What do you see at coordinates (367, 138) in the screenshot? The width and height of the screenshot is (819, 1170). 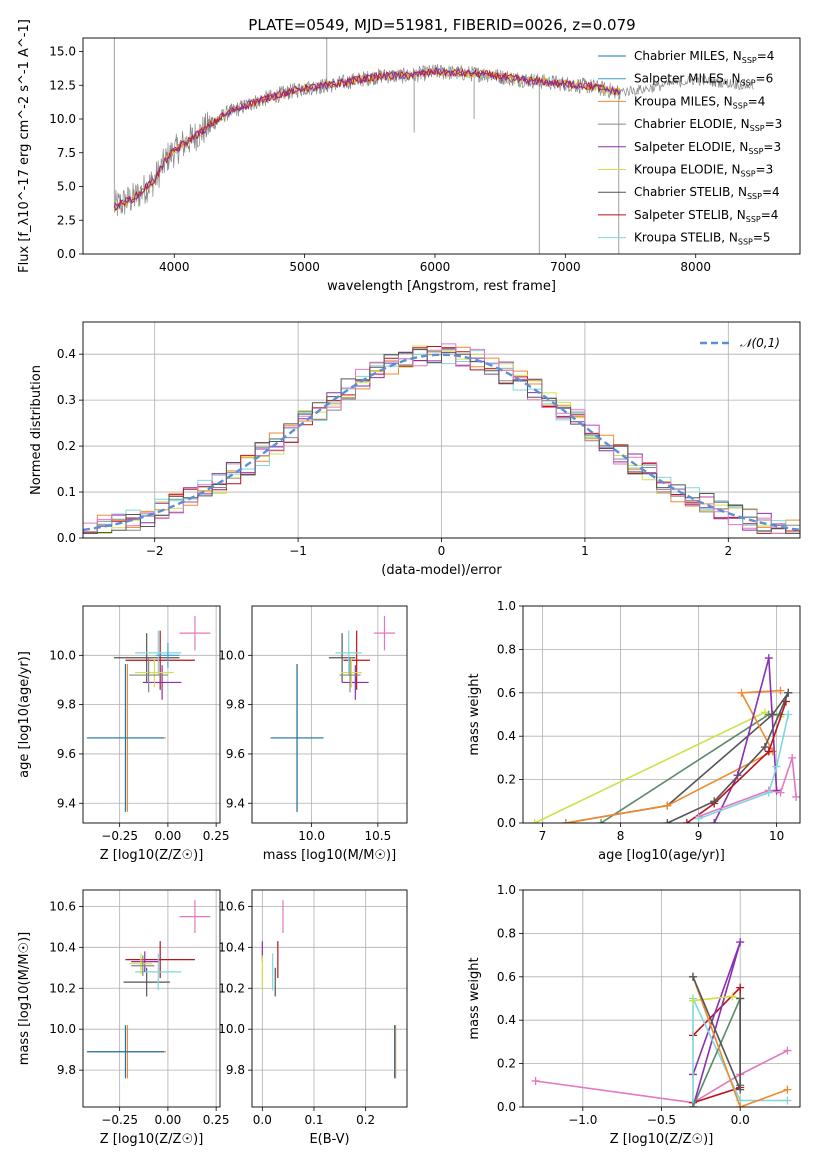 I see `model-spectrum-line` at bounding box center [367, 138].